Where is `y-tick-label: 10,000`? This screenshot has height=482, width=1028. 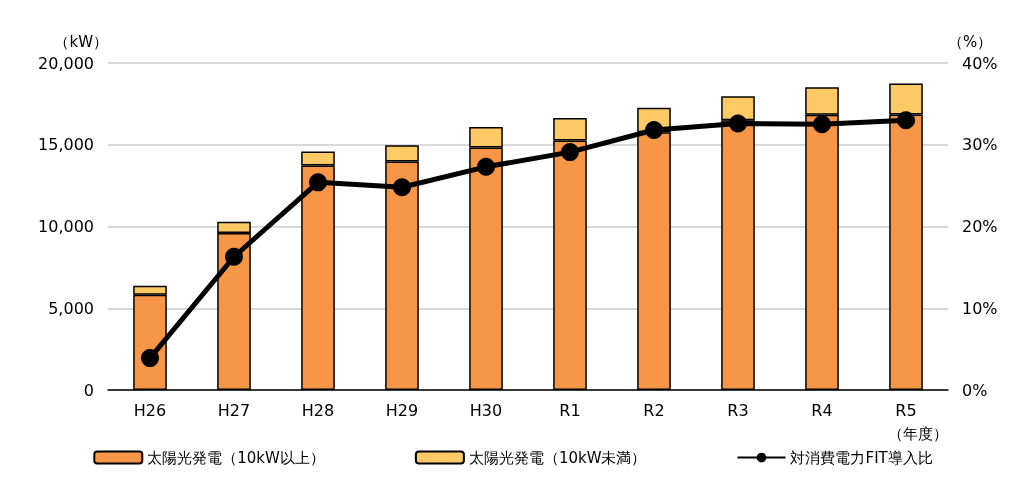 y-tick-label: 10,000 is located at coordinates (66, 226).